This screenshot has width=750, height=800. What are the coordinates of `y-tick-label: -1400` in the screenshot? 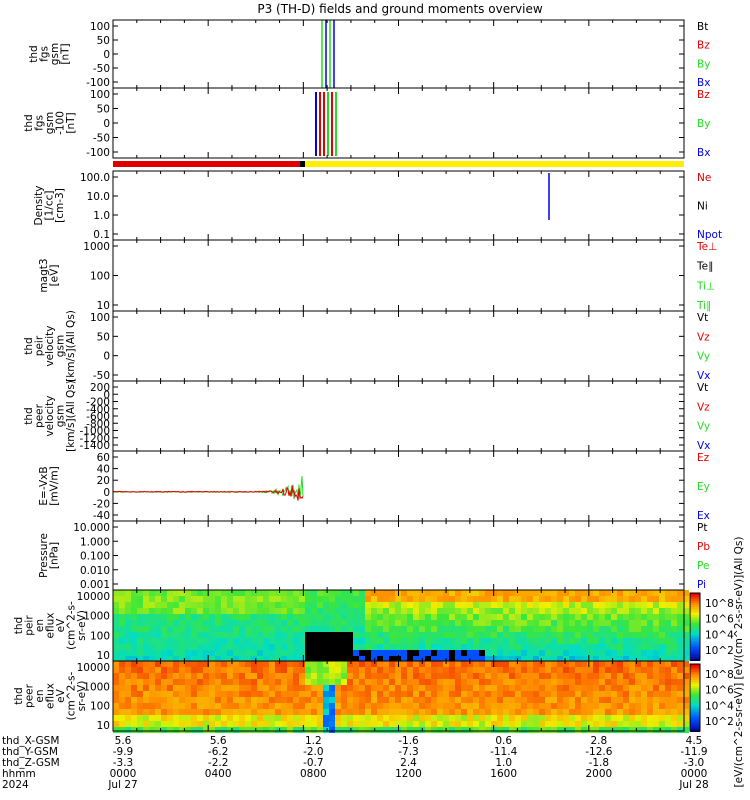 It's located at (94, 446).